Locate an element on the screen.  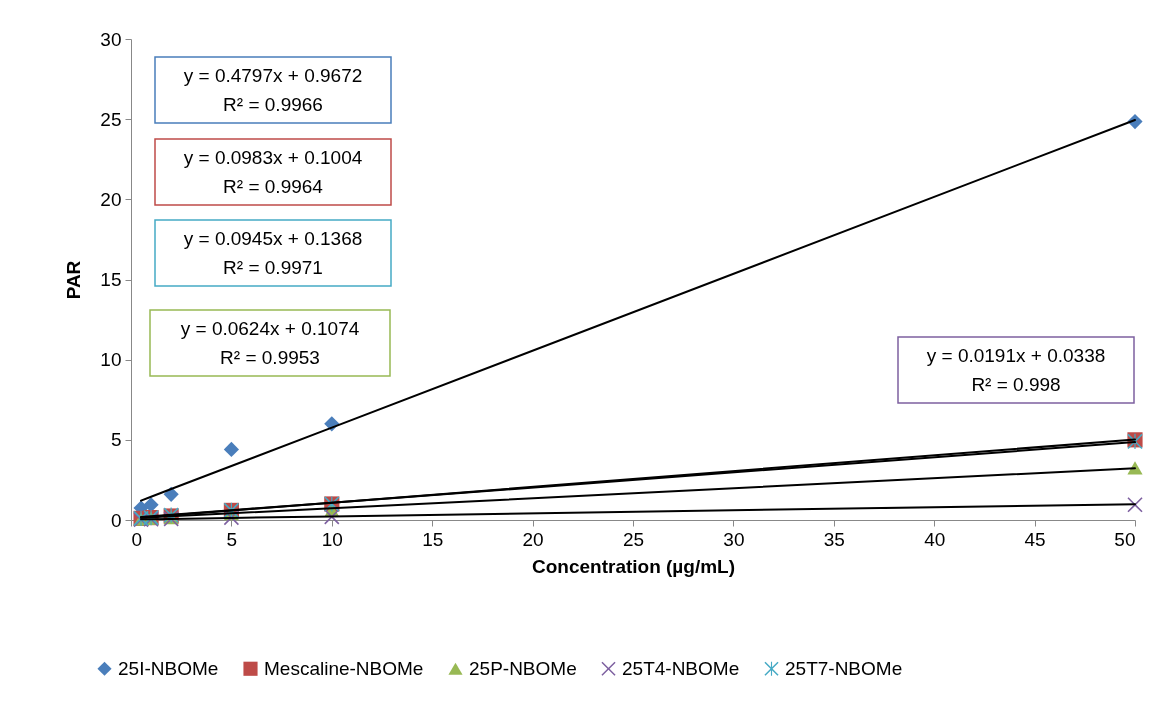
x-tick-label: 15 is located at coordinates (433, 539).